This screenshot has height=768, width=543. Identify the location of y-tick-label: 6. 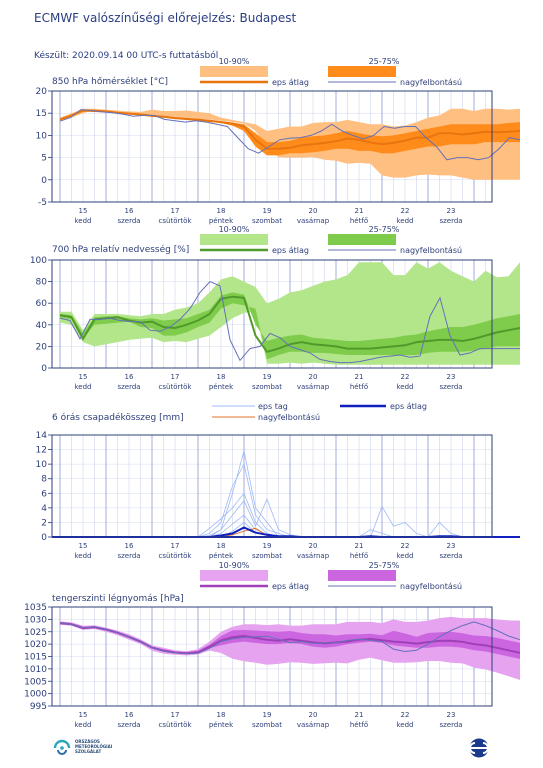
(44, 494).